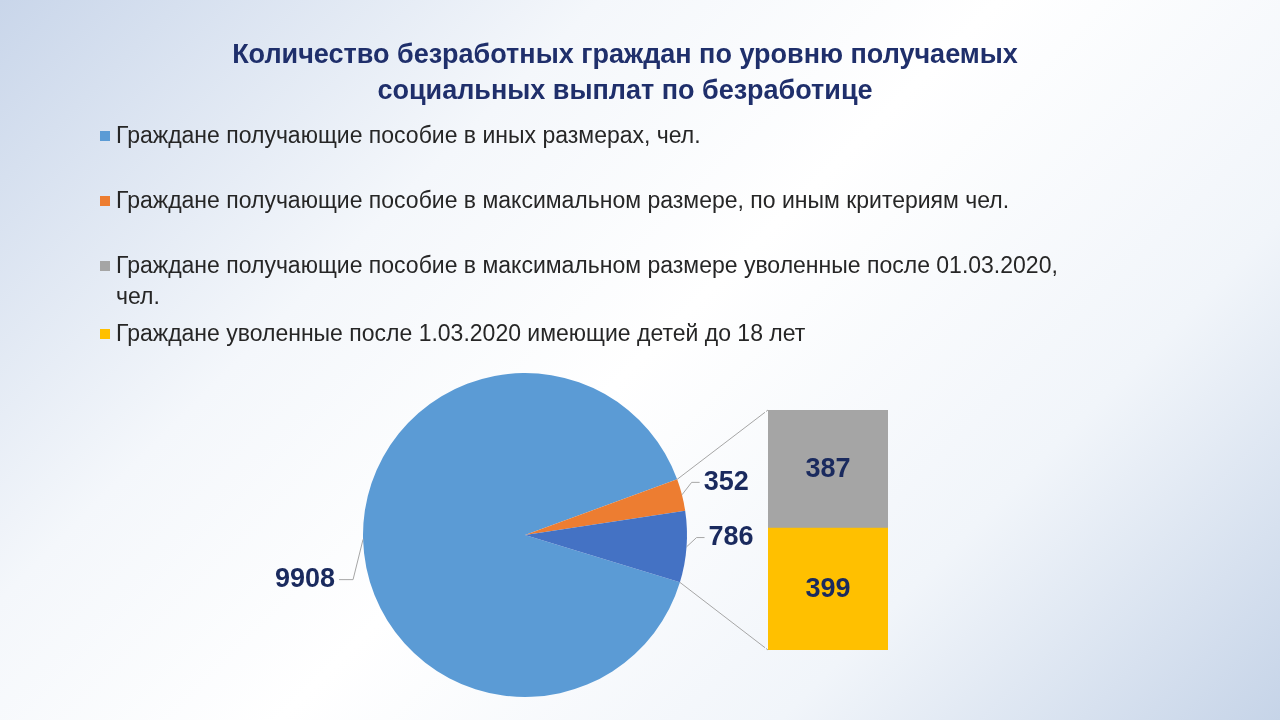 The height and width of the screenshot is (720, 1280). What do you see at coordinates (563, 200) in the screenshot?
I see `legend-label: Граждане получающие пособие в максимальном размере, по иным критериям чел.` at bounding box center [563, 200].